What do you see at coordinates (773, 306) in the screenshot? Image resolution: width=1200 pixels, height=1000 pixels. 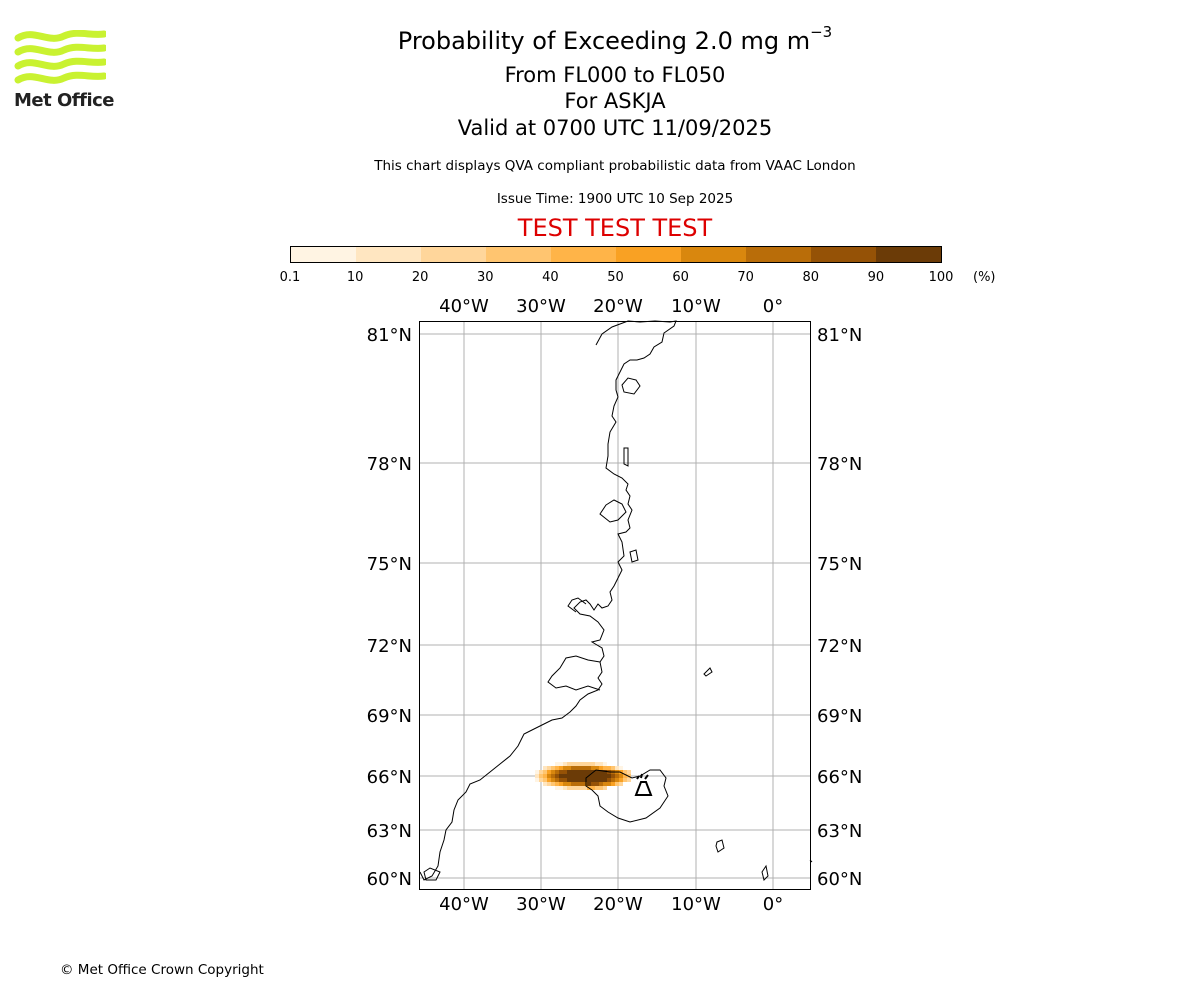 I see `longitude-label-top: 0°` at bounding box center [773, 306].